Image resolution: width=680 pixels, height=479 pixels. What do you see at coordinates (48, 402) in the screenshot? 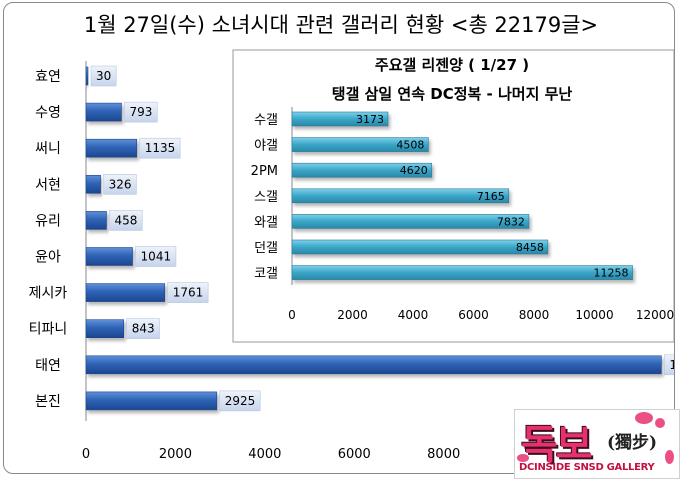
I see `main-category-label: 본진` at bounding box center [48, 402].